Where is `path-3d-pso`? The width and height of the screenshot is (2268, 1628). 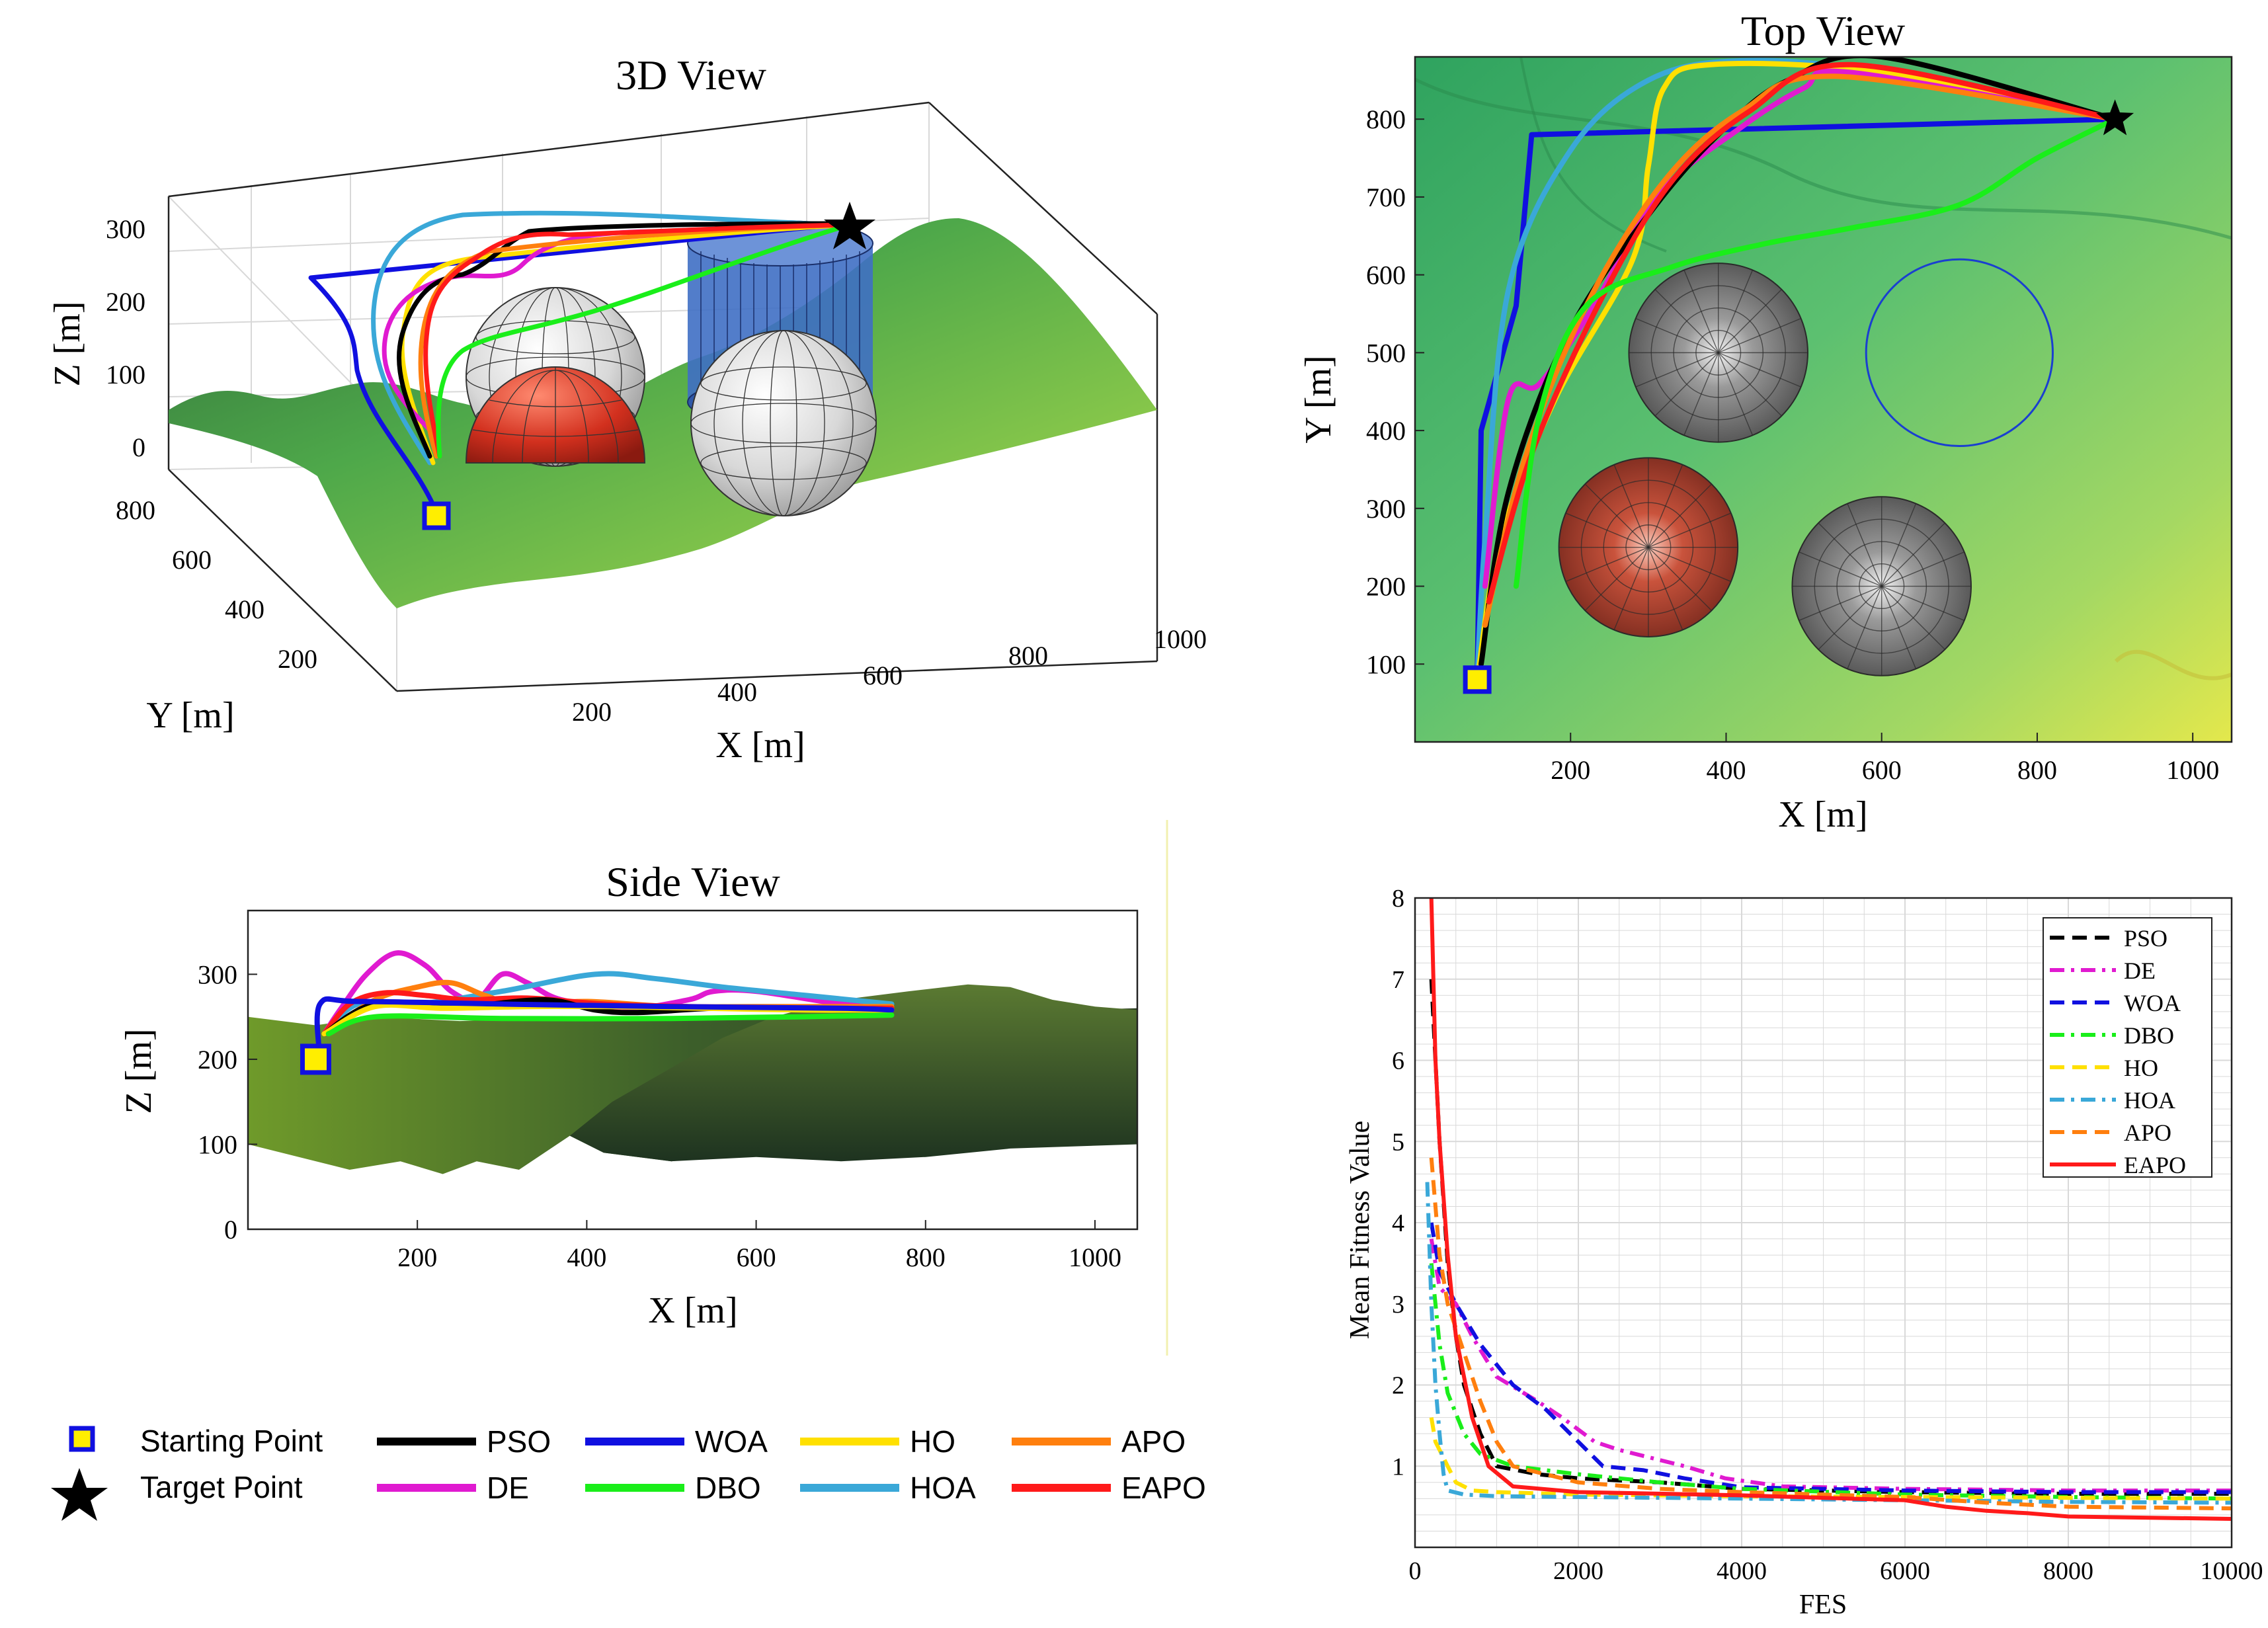
path-3d-pso is located at coordinates (625, 340).